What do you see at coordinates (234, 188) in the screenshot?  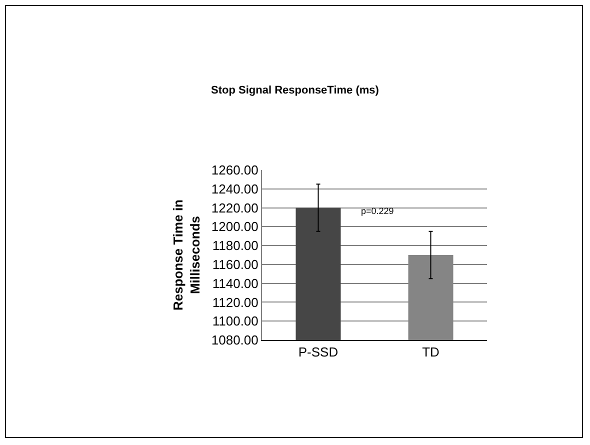 I see `y-tick-label: 1240.00` at bounding box center [234, 188].